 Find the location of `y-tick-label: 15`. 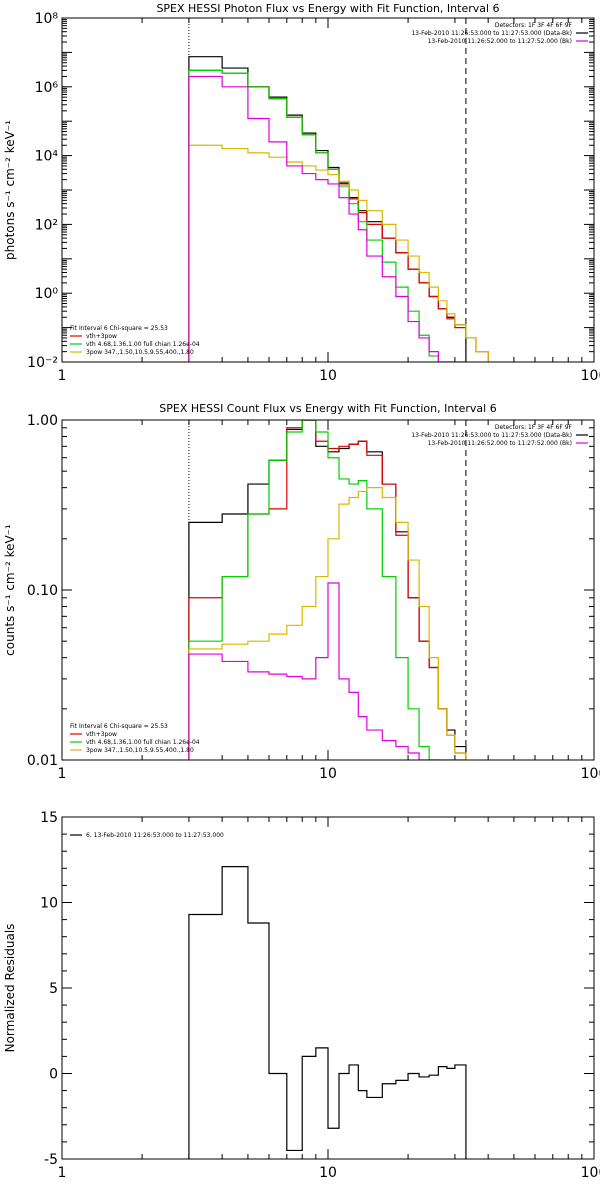

y-tick-label: 15 is located at coordinates (49, 818).